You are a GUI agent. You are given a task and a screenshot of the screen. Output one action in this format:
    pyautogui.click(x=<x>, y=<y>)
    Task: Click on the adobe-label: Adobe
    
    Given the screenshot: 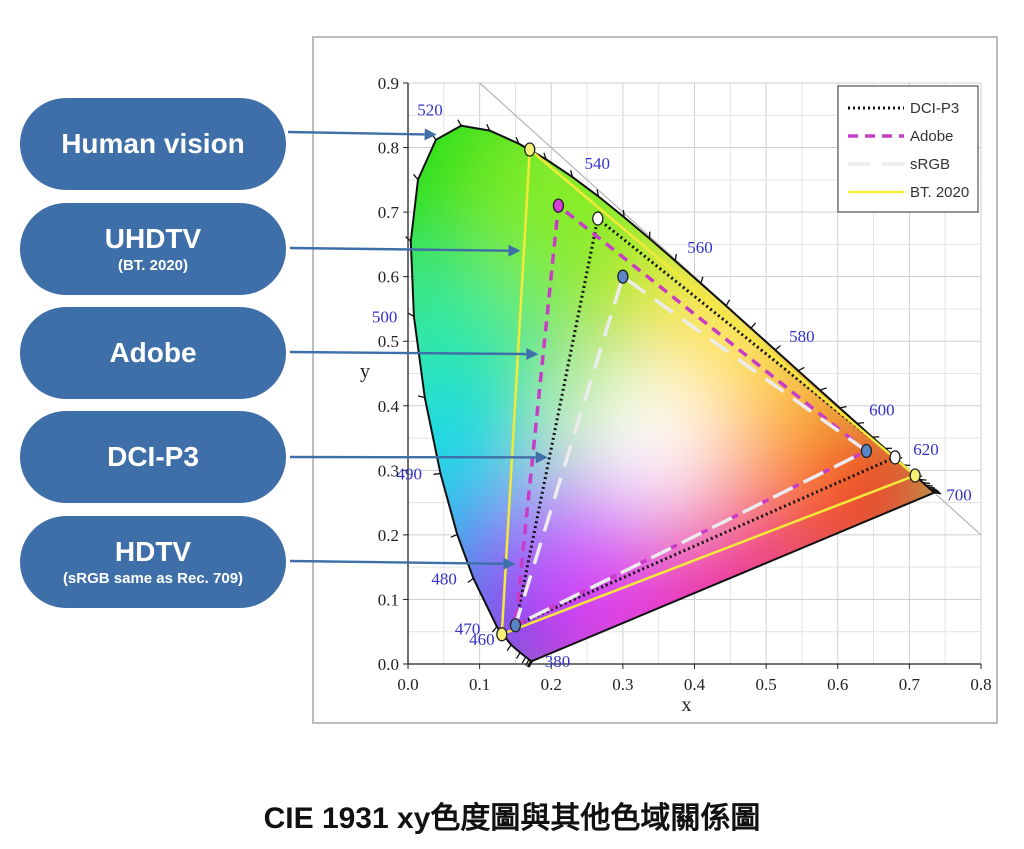 What is the action you would take?
    pyautogui.click(x=153, y=353)
    